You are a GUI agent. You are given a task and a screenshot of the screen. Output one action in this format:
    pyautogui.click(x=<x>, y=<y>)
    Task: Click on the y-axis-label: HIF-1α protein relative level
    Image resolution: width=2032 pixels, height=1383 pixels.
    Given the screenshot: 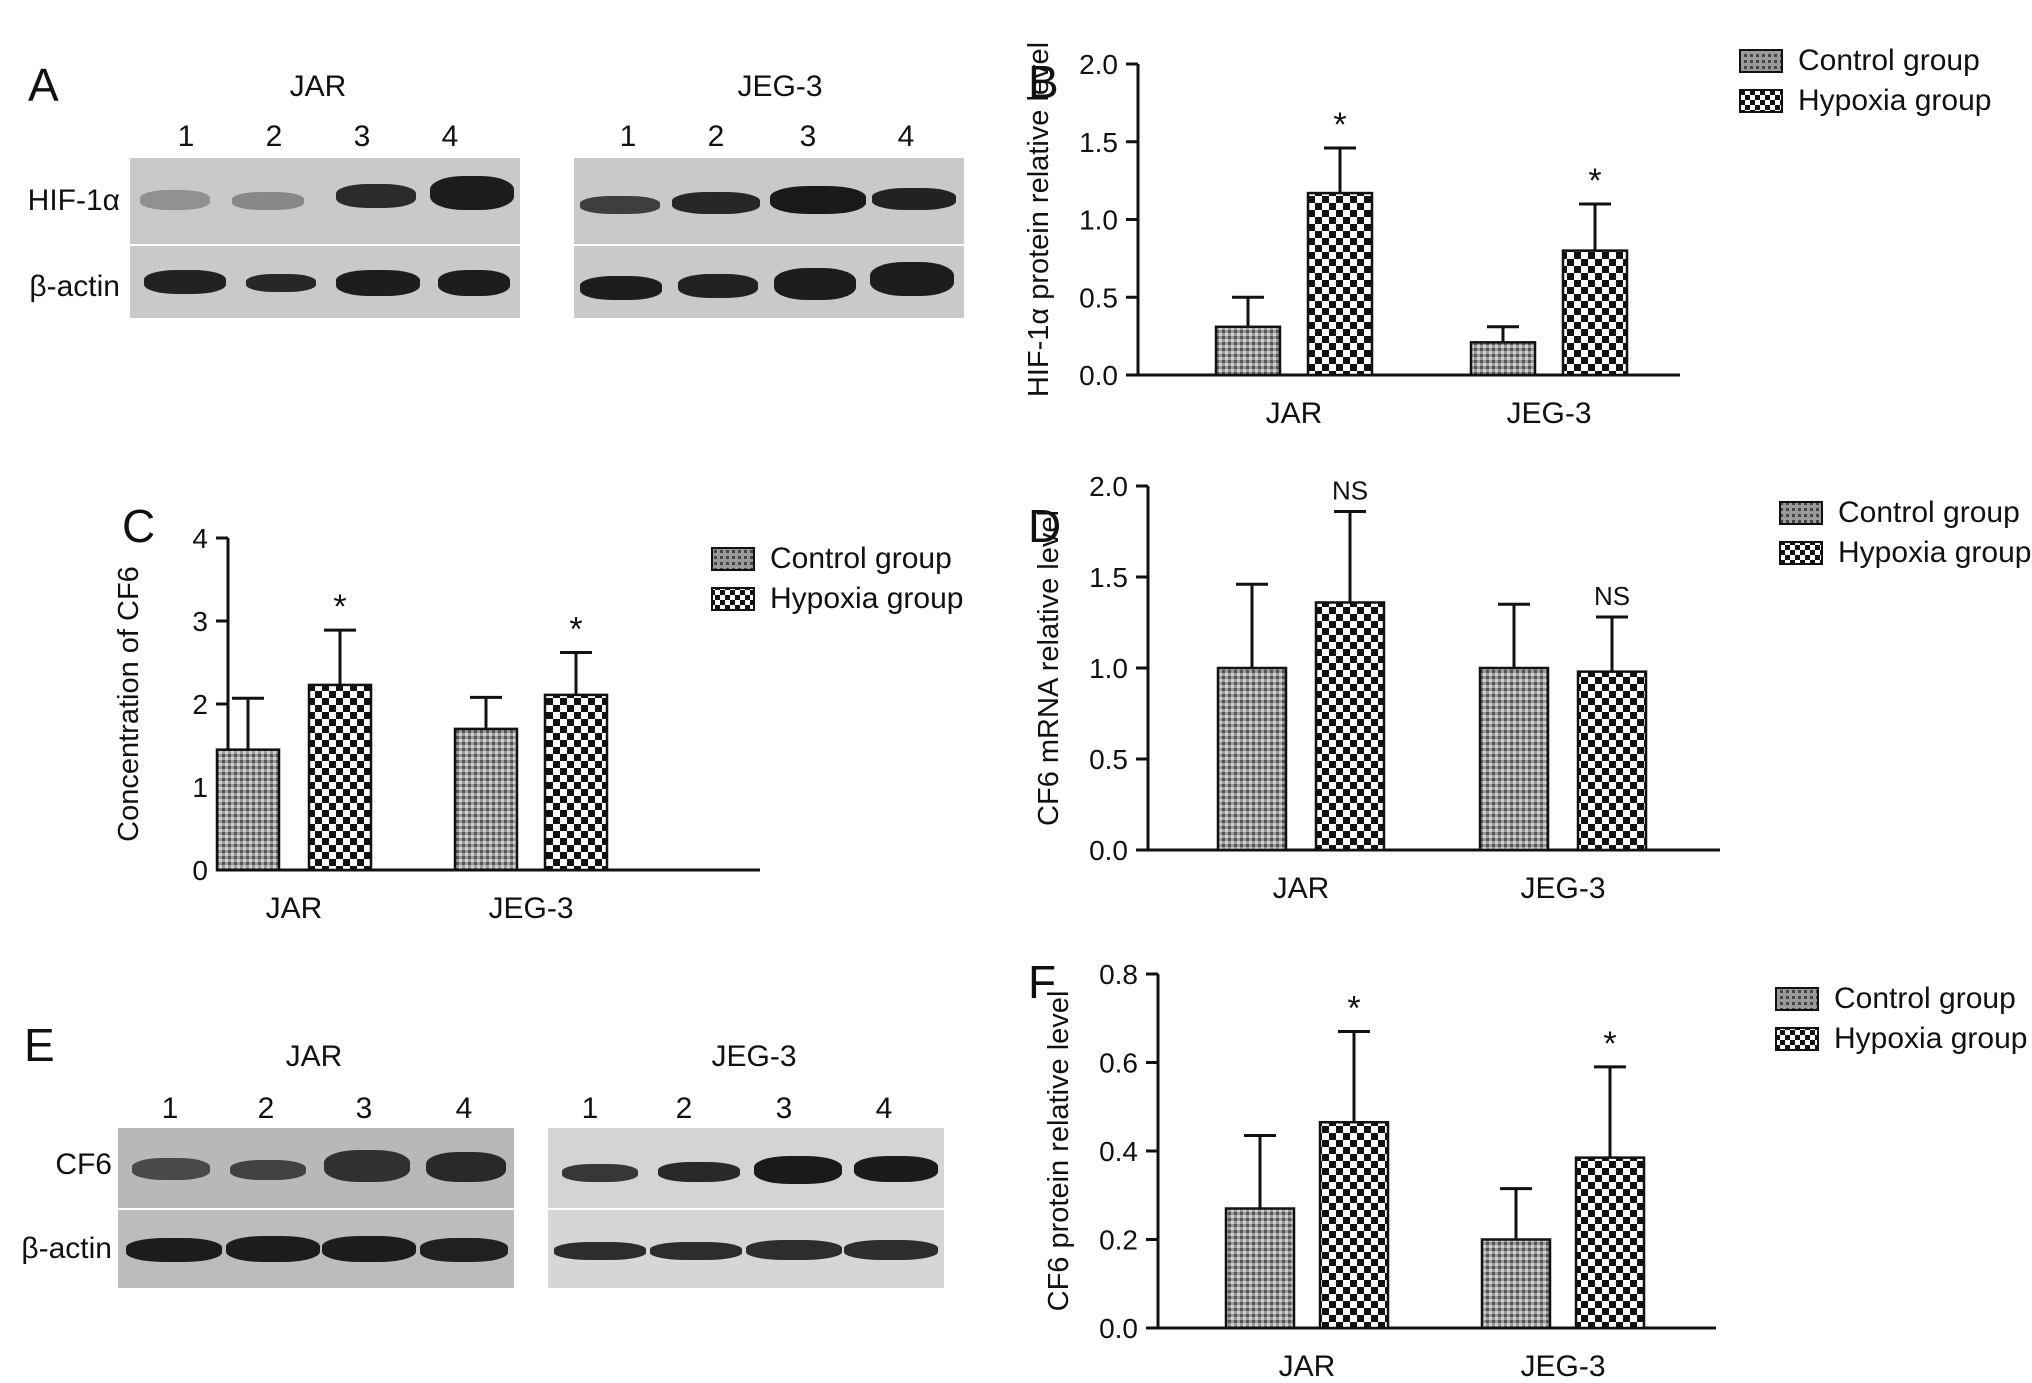 What is the action you would take?
    pyautogui.click(x=1039, y=219)
    